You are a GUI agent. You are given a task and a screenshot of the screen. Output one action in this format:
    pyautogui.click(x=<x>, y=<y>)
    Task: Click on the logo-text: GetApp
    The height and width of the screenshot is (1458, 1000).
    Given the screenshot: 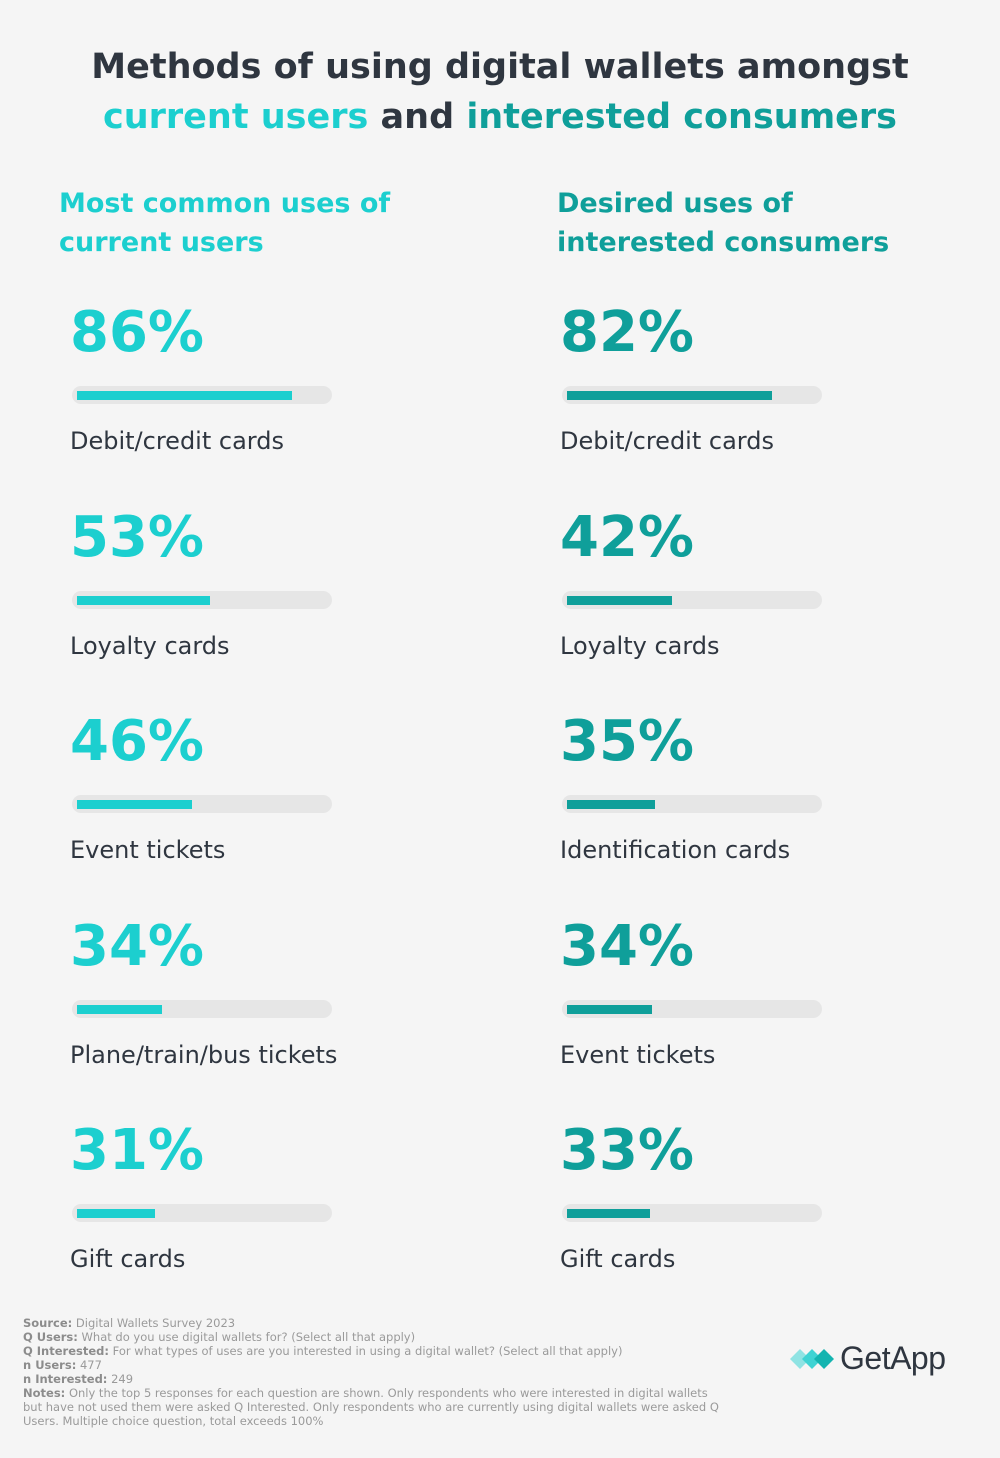 What is the action you would take?
    pyautogui.click(x=893, y=1358)
    